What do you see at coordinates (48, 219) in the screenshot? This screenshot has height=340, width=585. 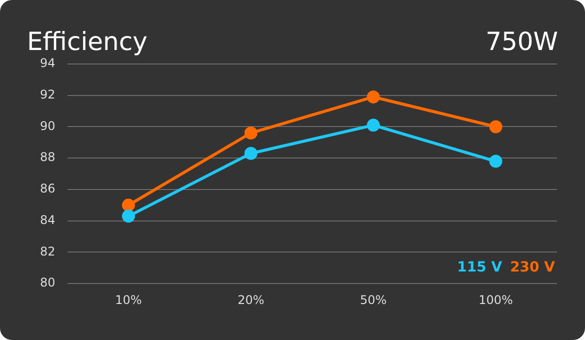 I see `y-tick-label: 84` at bounding box center [48, 219].